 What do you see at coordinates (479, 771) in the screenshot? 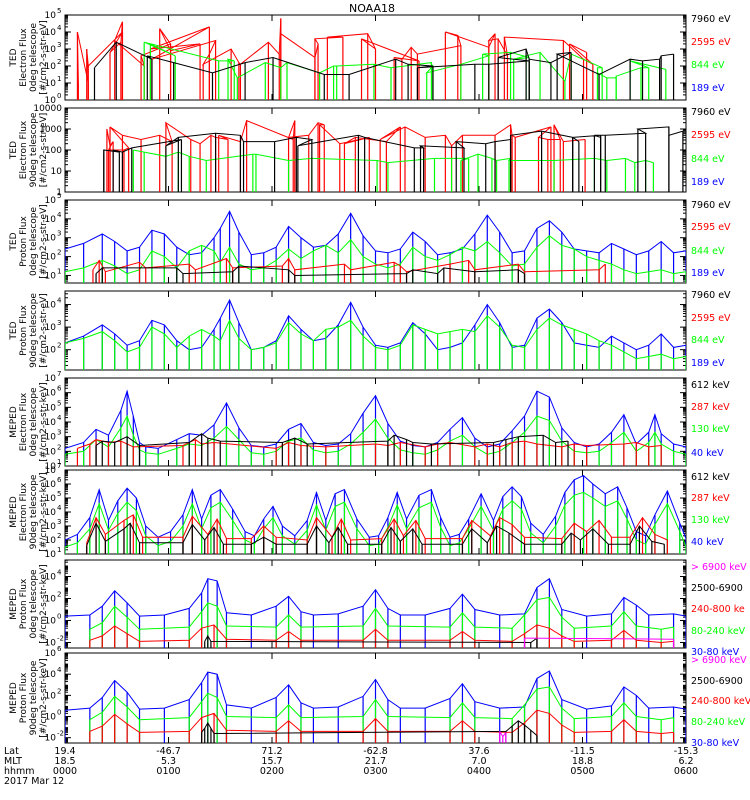
I see `axis-tick-hhmm: 0400` at bounding box center [479, 771].